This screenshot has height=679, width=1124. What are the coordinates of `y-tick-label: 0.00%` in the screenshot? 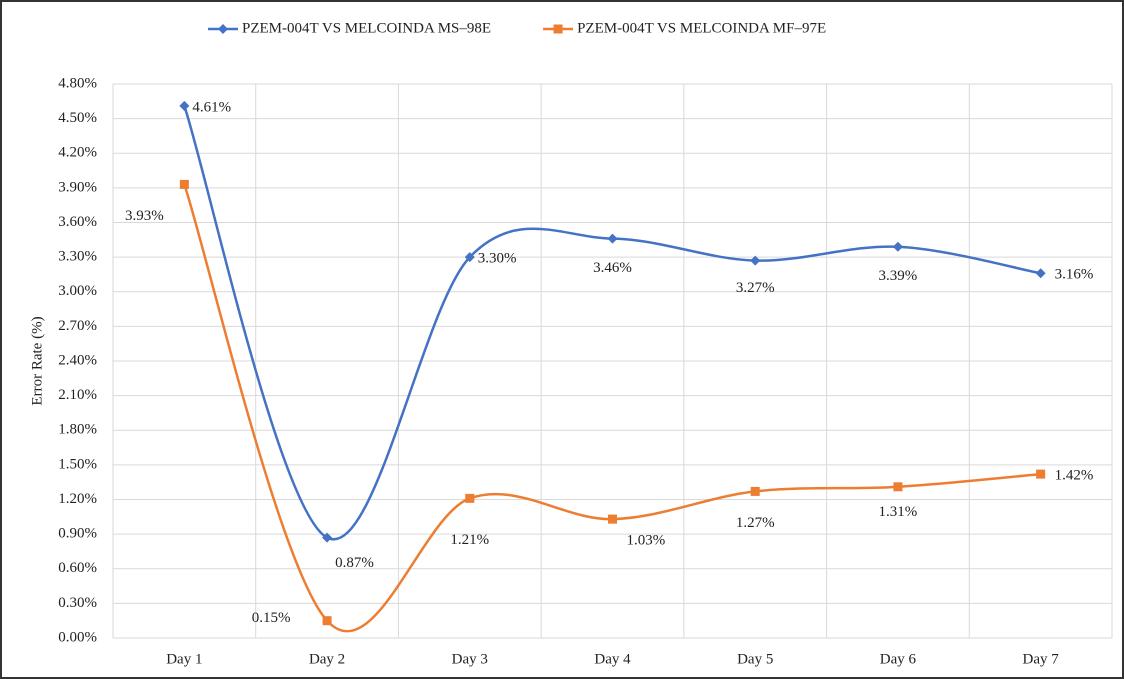 It's located at (77, 637).